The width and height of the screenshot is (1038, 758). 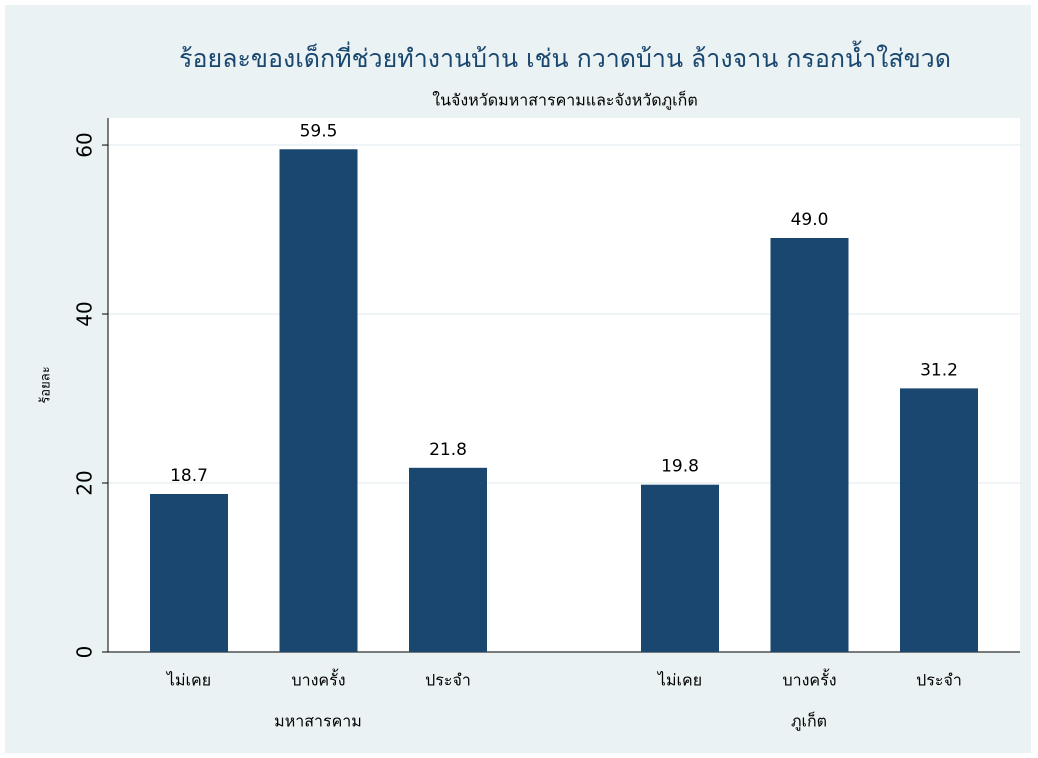 What do you see at coordinates (564, 100) in the screenshot?
I see `chart-subtitle: ในจังหวัดมหาสารคามและจังหวัดภูเก็ต` at bounding box center [564, 100].